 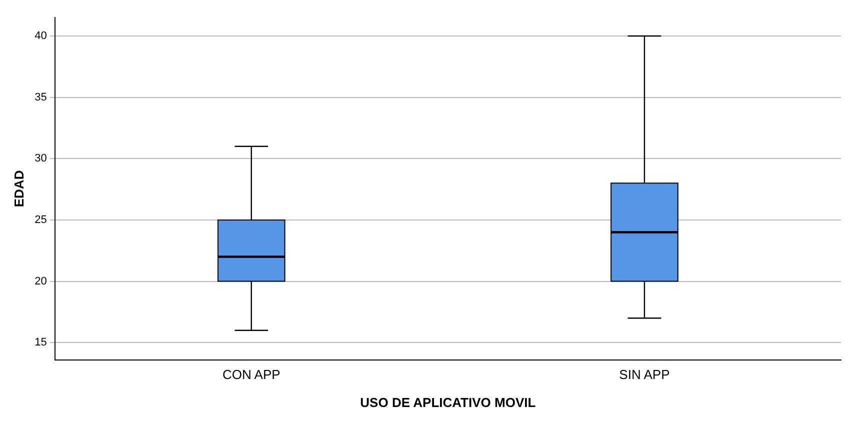 What do you see at coordinates (18, 189) in the screenshot?
I see `y-axis-title: EDAD` at bounding box center [18, 189].